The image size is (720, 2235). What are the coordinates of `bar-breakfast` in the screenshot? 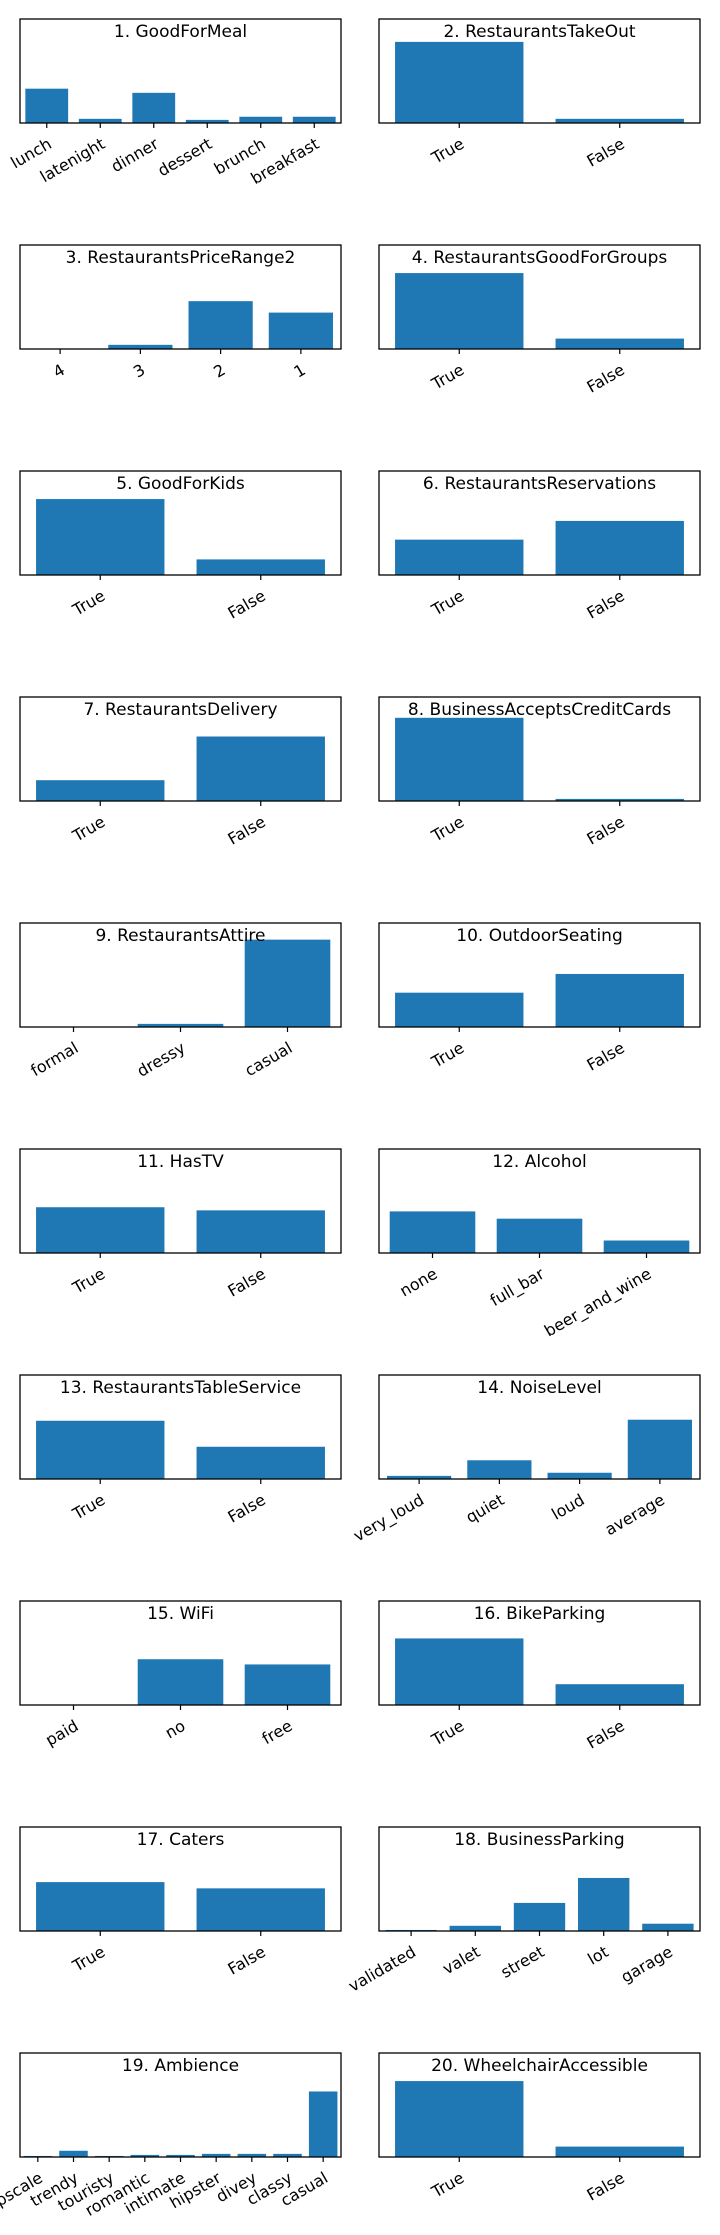 It's located at (314, 119).